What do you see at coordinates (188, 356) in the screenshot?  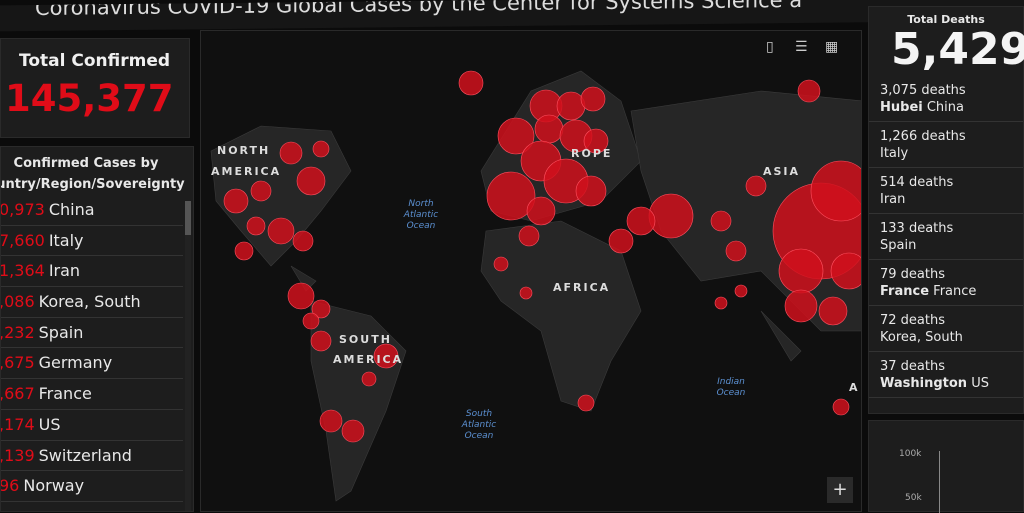 I see `scrollbar` at bounding box center [188, 356].